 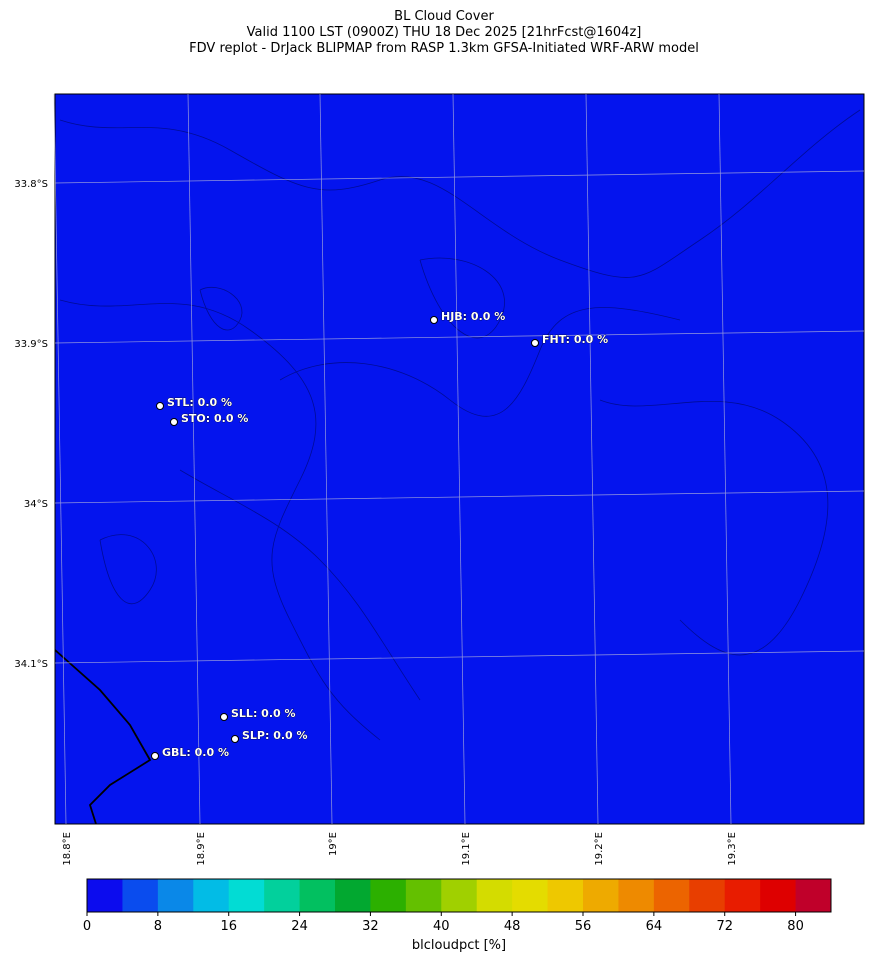 What do you see at coordinates (575, 339) in the screenshot?
I see `station-label: FHT: 0.0 %` at bounding box center [575, 339].